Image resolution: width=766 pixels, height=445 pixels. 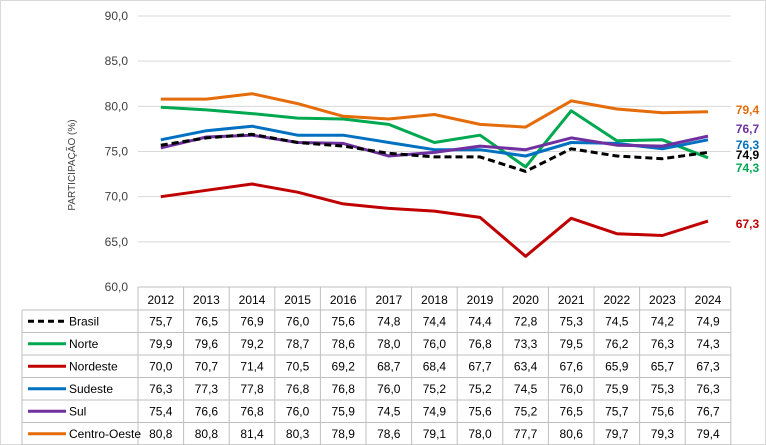 What do you see at coordinates (71, 164) in the screenshot?
I see `y-axis-label: PARTICIPAÇÃO (%)` at bounding box center [71, 164].